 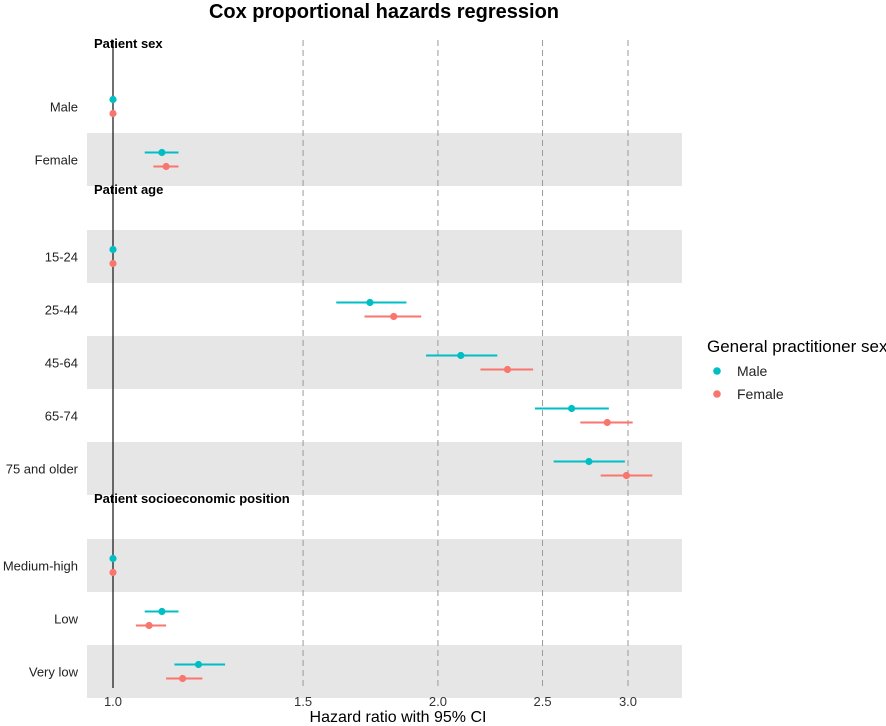 What do you see at coordinates (61, 363) in the screenshot?
I see `row-label: 45-64` at bounding box center [61, 363].